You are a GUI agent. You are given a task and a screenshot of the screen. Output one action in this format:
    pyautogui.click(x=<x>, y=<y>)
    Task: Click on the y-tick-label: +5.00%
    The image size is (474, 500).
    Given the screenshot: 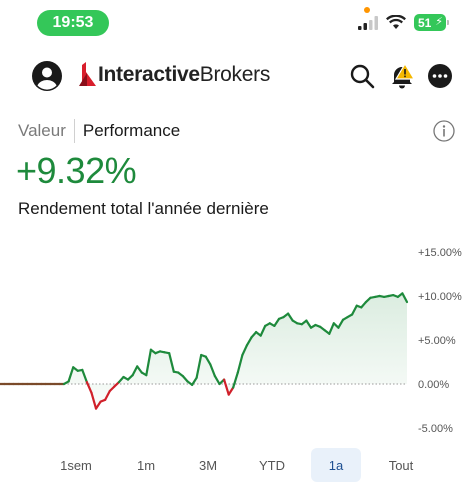 What is the action you would take?
    pyautogui.click(x=437, y=341)
    